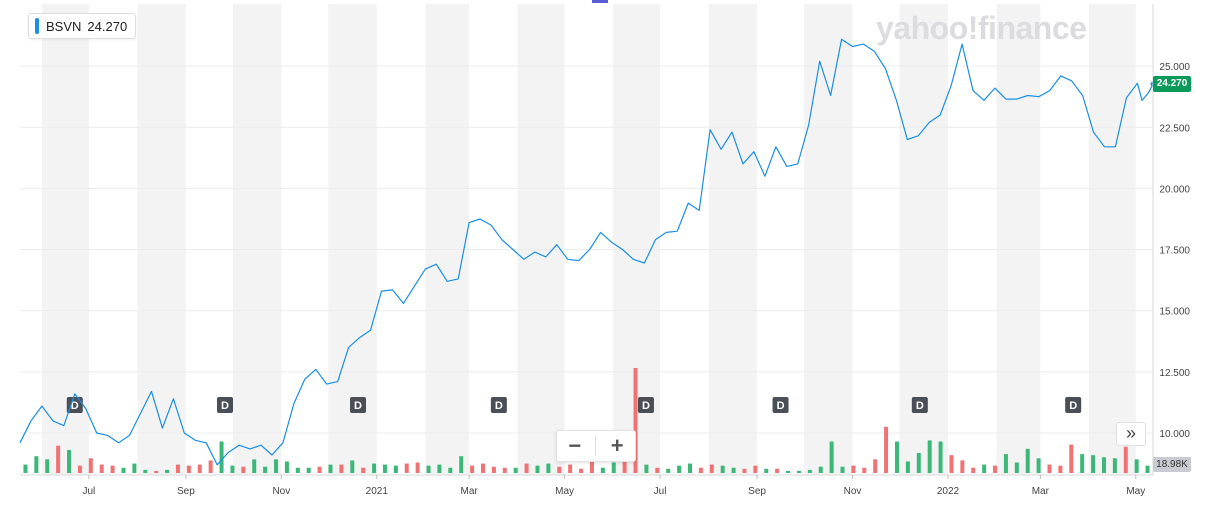  I want to click on zoom-divider, so click(596, 446).